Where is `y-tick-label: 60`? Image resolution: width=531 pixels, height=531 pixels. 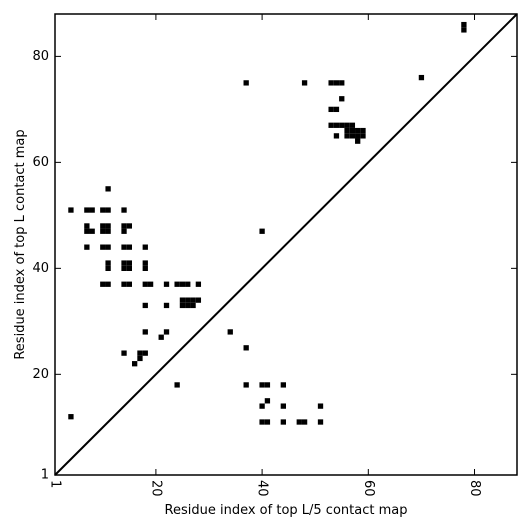 y-tick-label: 60 is located at coordinates (40, 162).